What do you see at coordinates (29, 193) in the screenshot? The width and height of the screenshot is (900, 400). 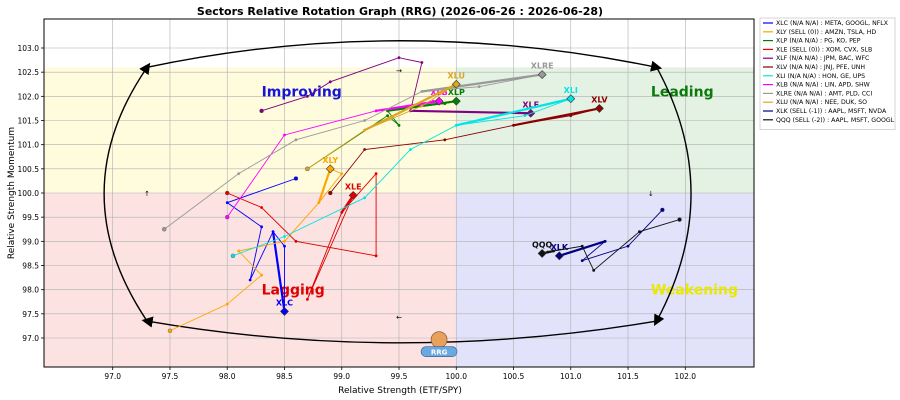 I see `y-tick-label: 100.0` at bounding box center [29, 193].